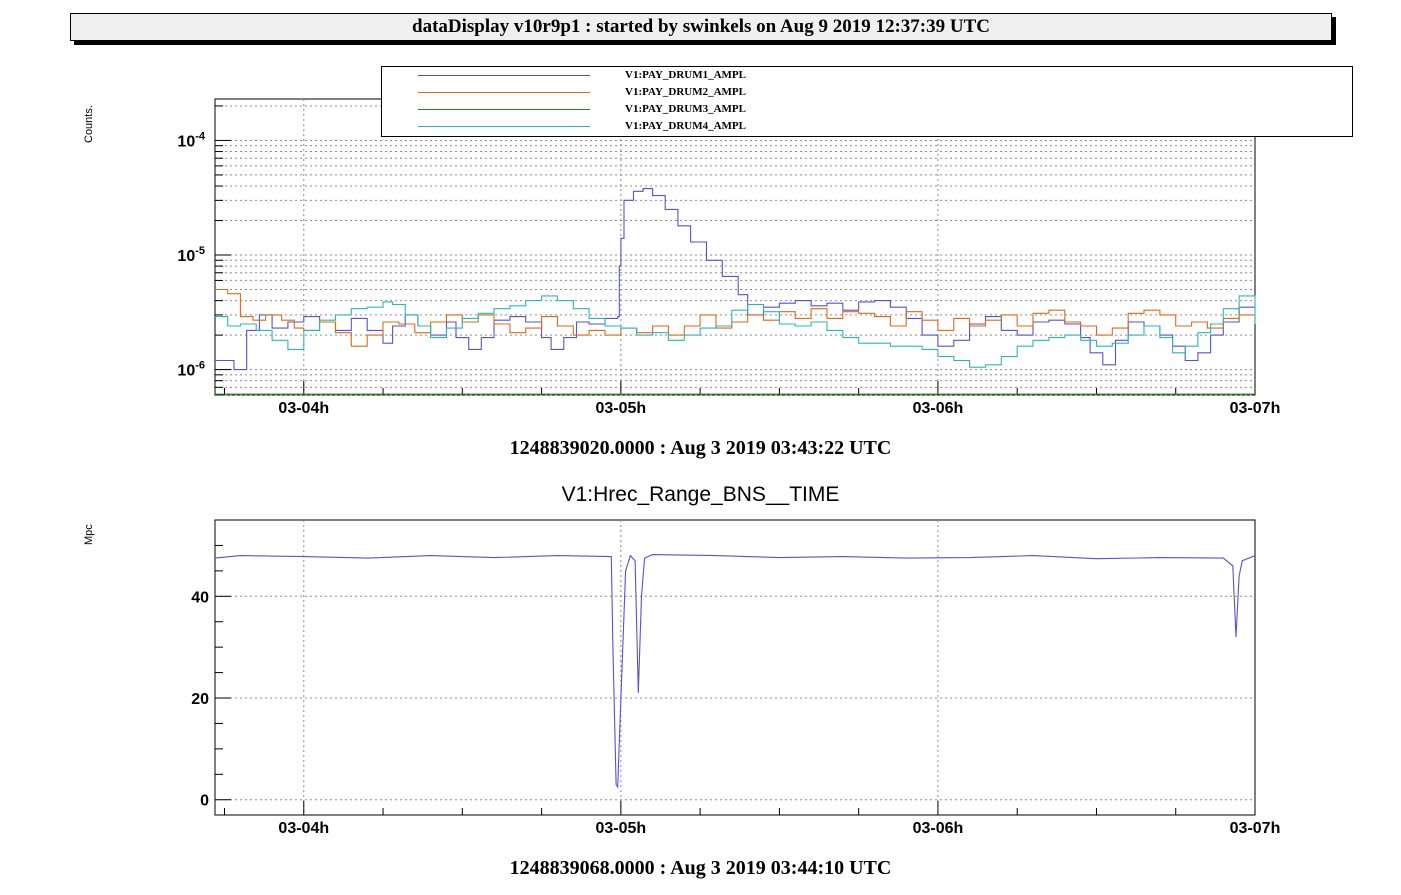  What do you see at coordinates (867, 109) in the screenshot?
I see `legend-entry-drum3: V1:PAY_DRUM3_AMPL` at bounding box center [867, 109].